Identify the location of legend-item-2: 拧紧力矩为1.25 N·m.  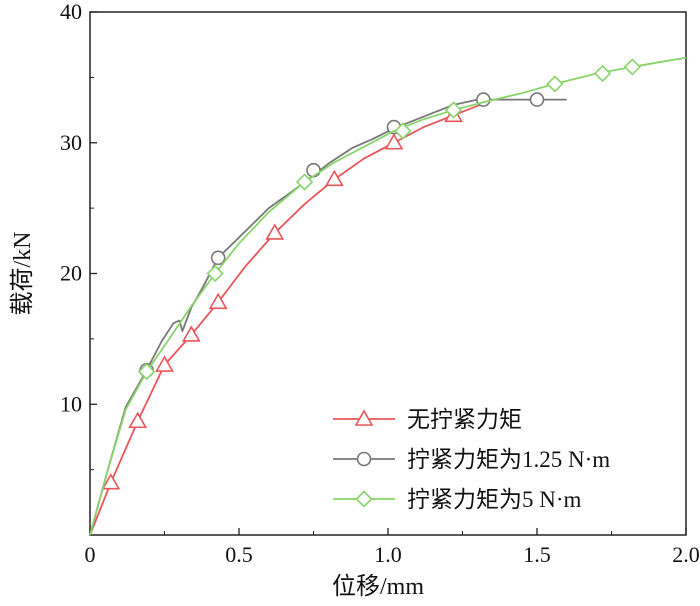
(471, 459).